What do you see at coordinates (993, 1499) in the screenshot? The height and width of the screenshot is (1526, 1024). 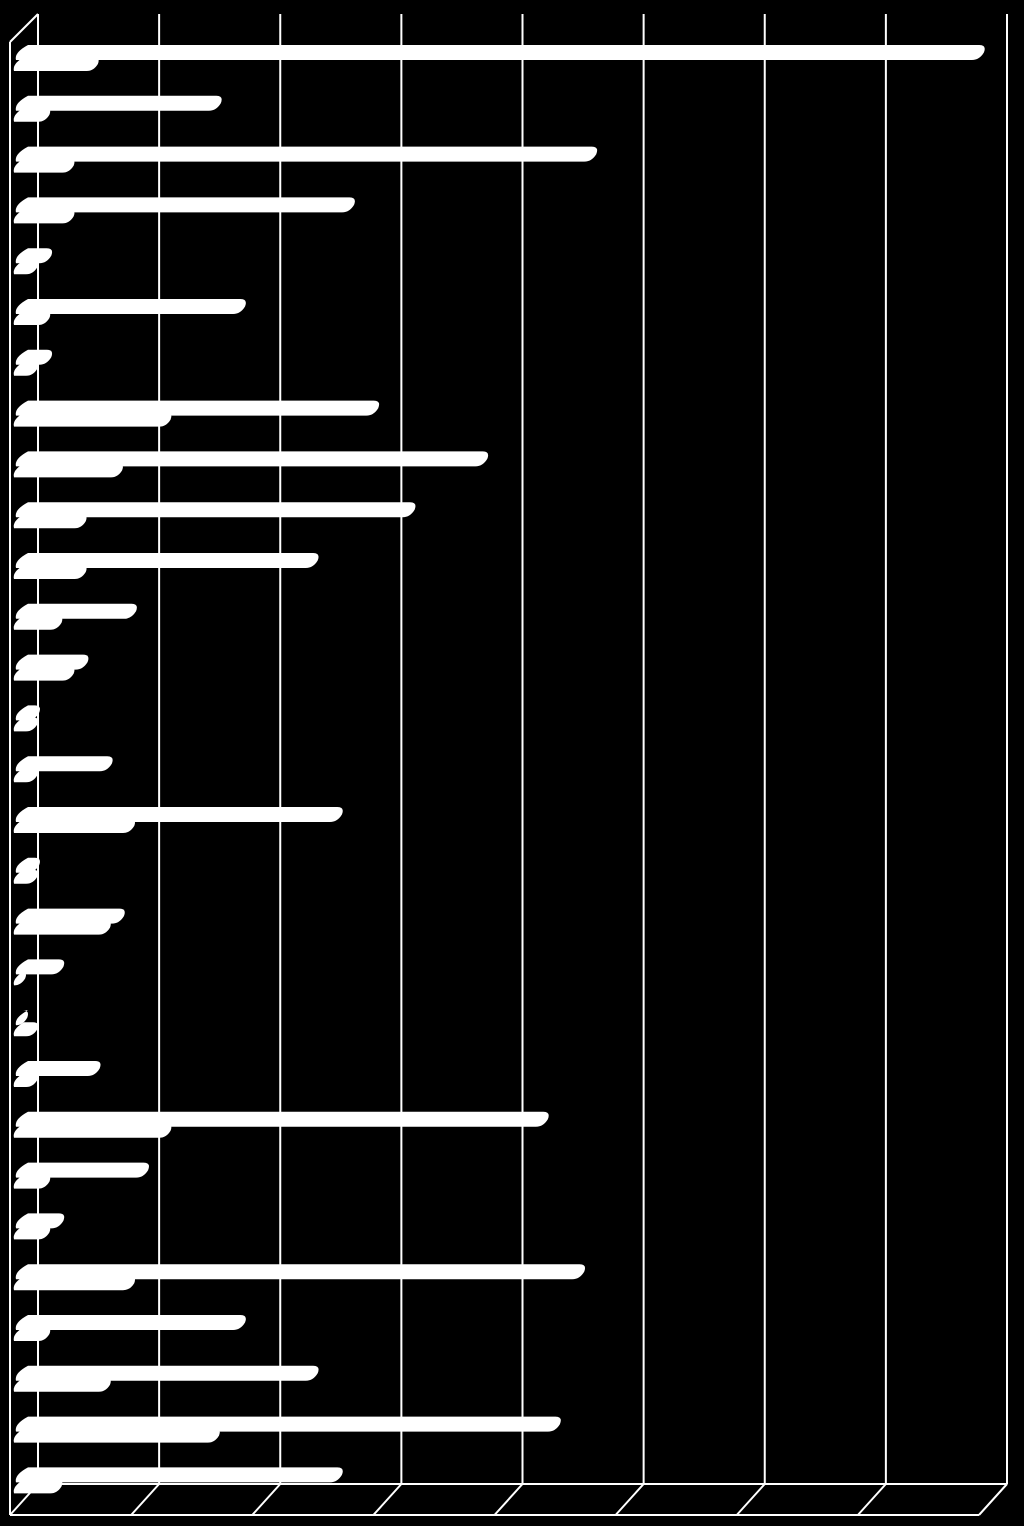 I see `floor-right-edge` at bounding box center [993, 1499].